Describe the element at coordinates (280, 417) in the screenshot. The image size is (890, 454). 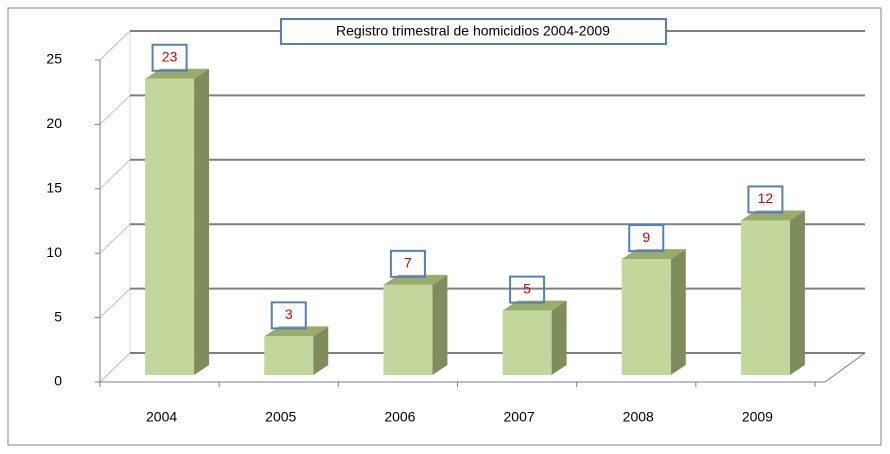
I see `x-tick-label: 2005` at that location.